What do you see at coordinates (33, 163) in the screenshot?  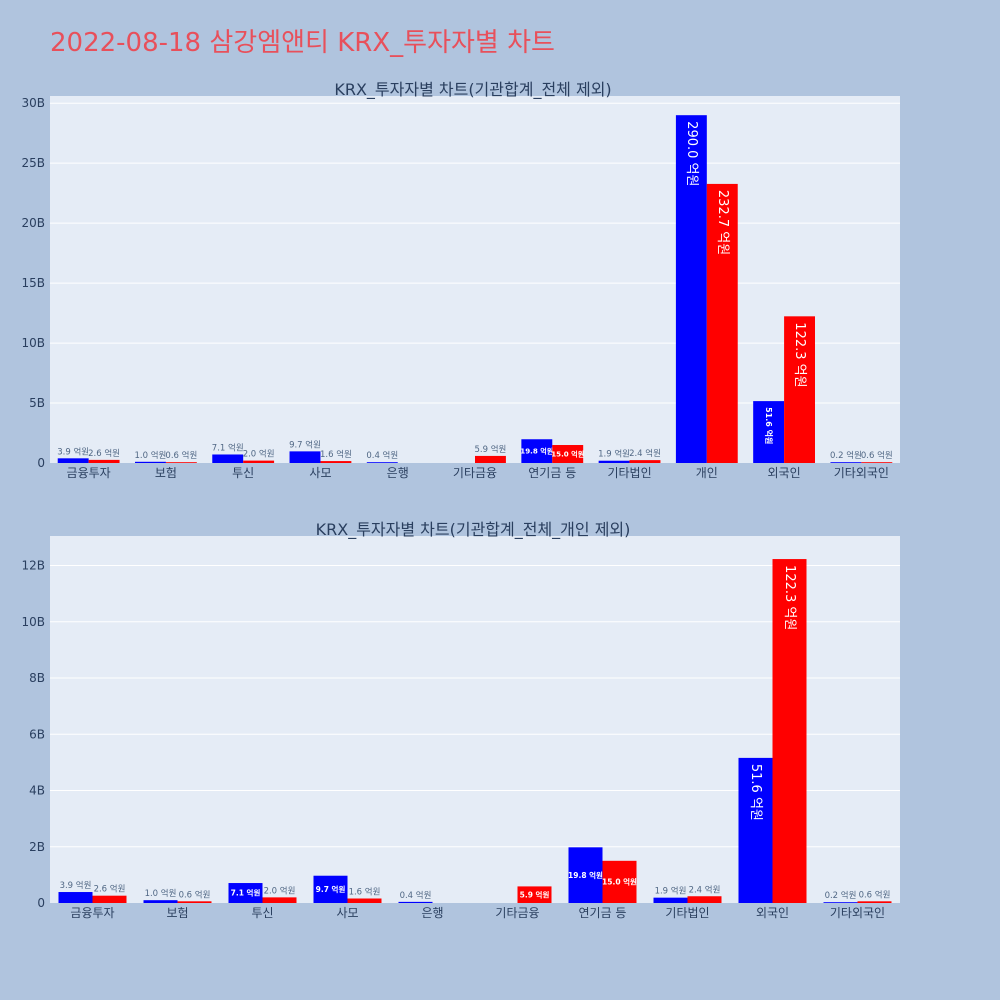 I see `y-tick-label: 25B` at bounding box center [33, 163].